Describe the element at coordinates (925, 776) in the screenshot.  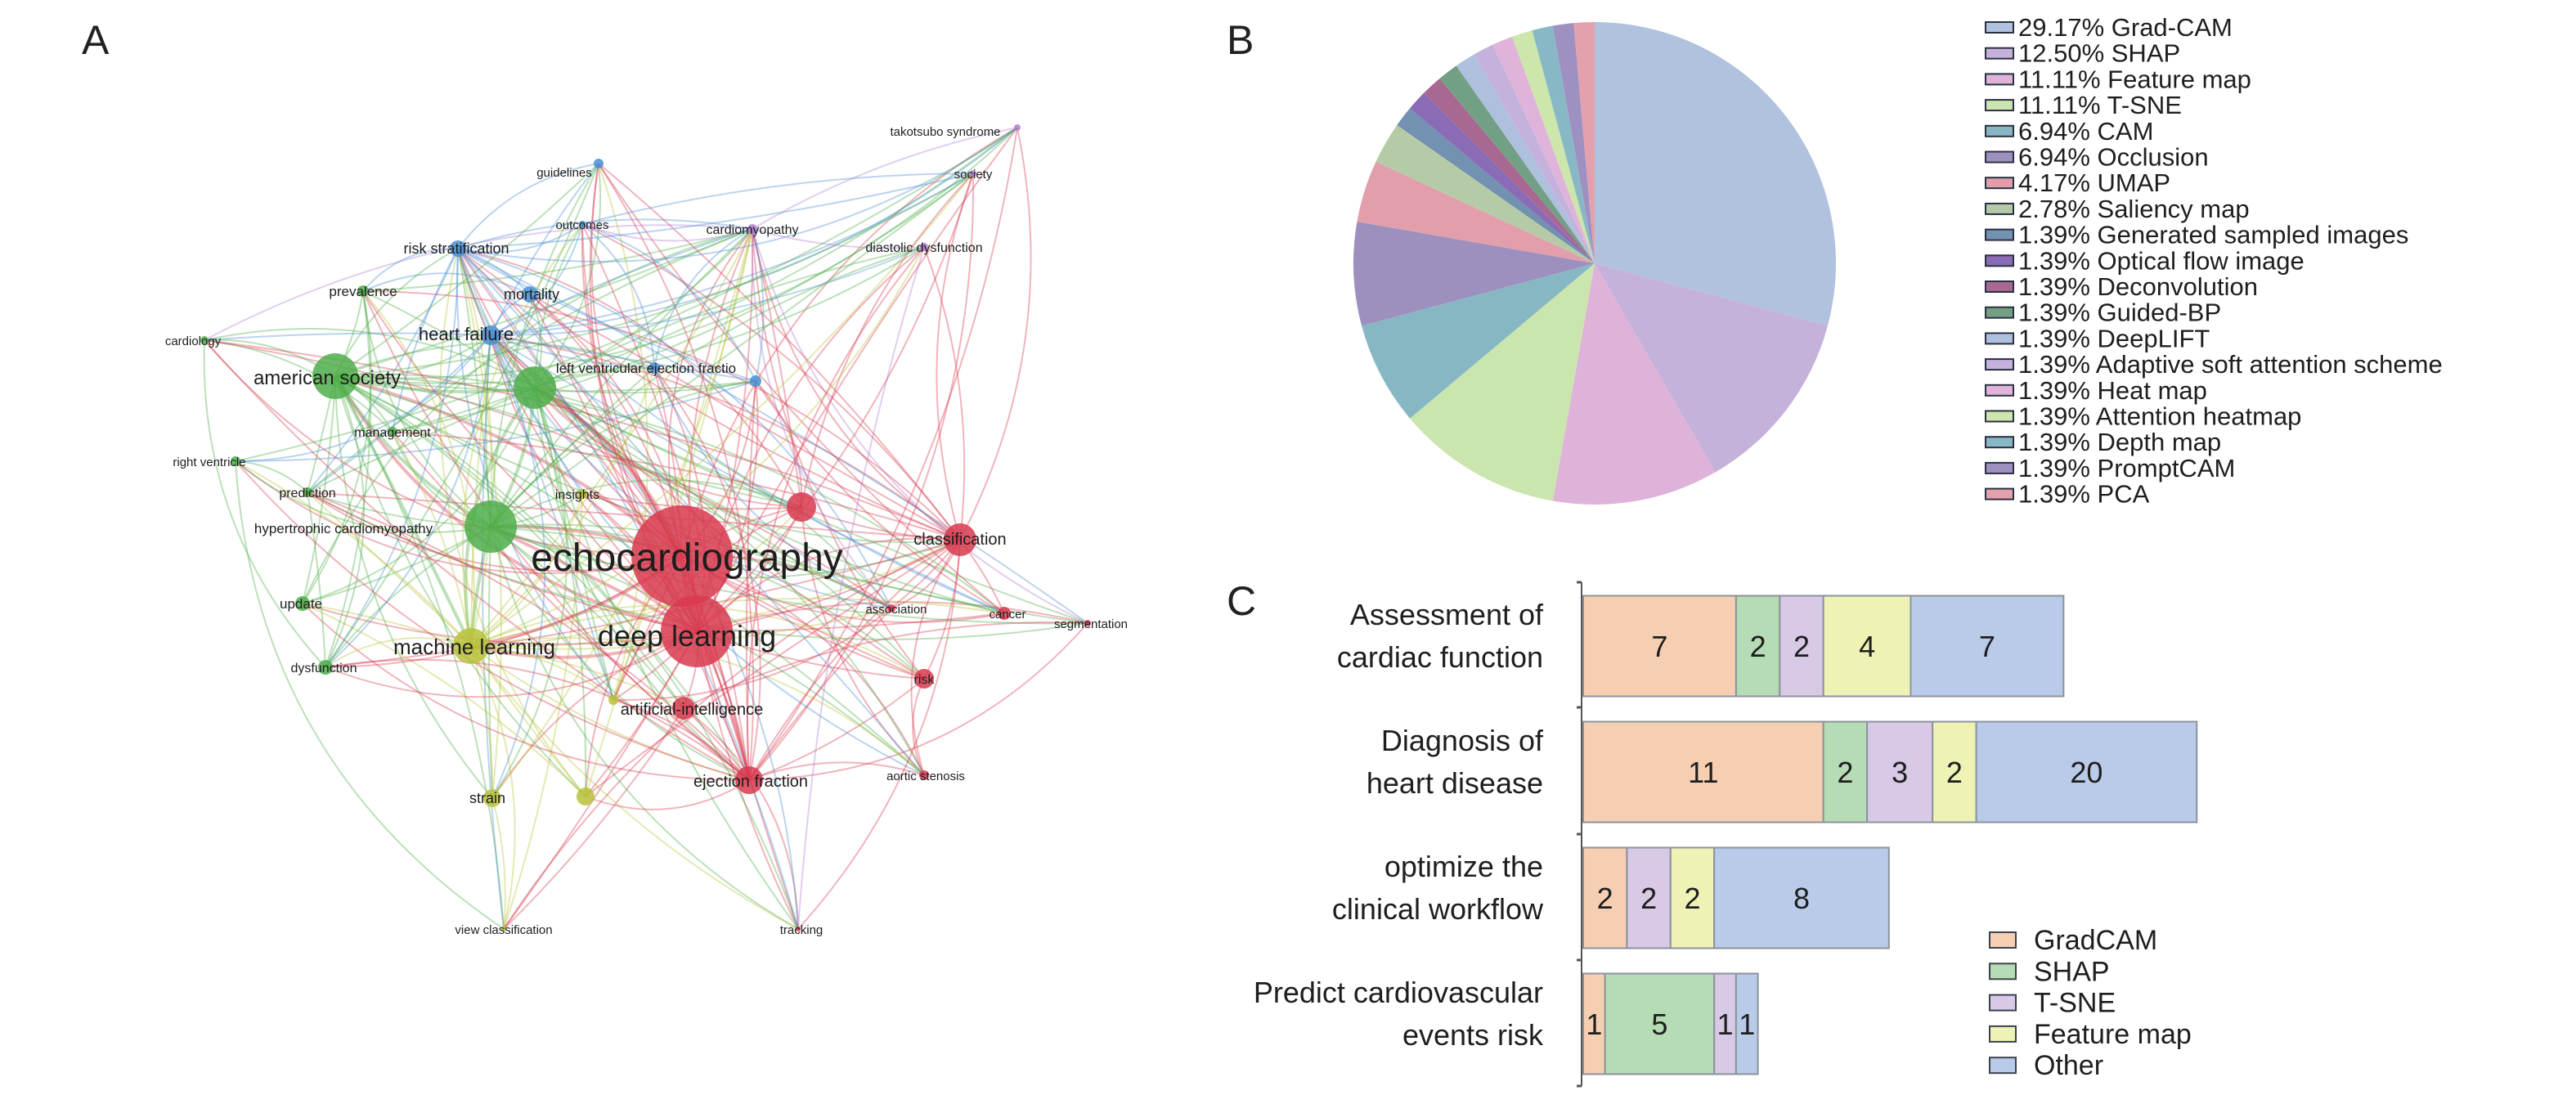
I see `network-node-label: aortic stenosis` at that location.